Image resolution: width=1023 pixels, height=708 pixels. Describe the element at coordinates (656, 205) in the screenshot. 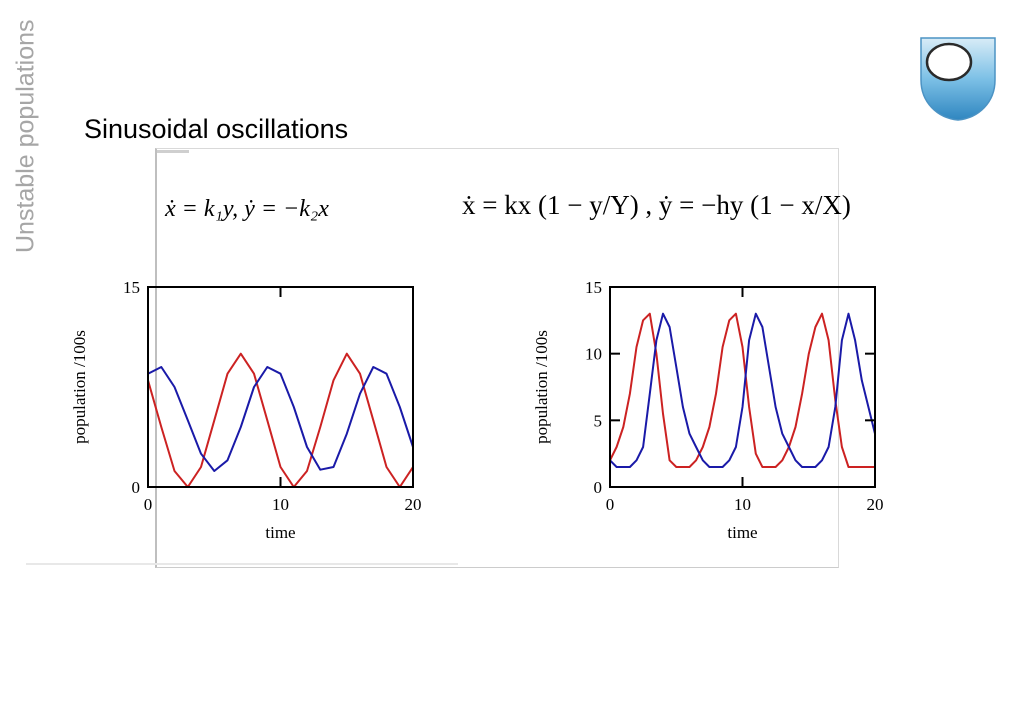

I see `equation-nonlinear: ẋ = kx (1 − y/Y) , ẏ = −hy (1 − x/X)` at that location.